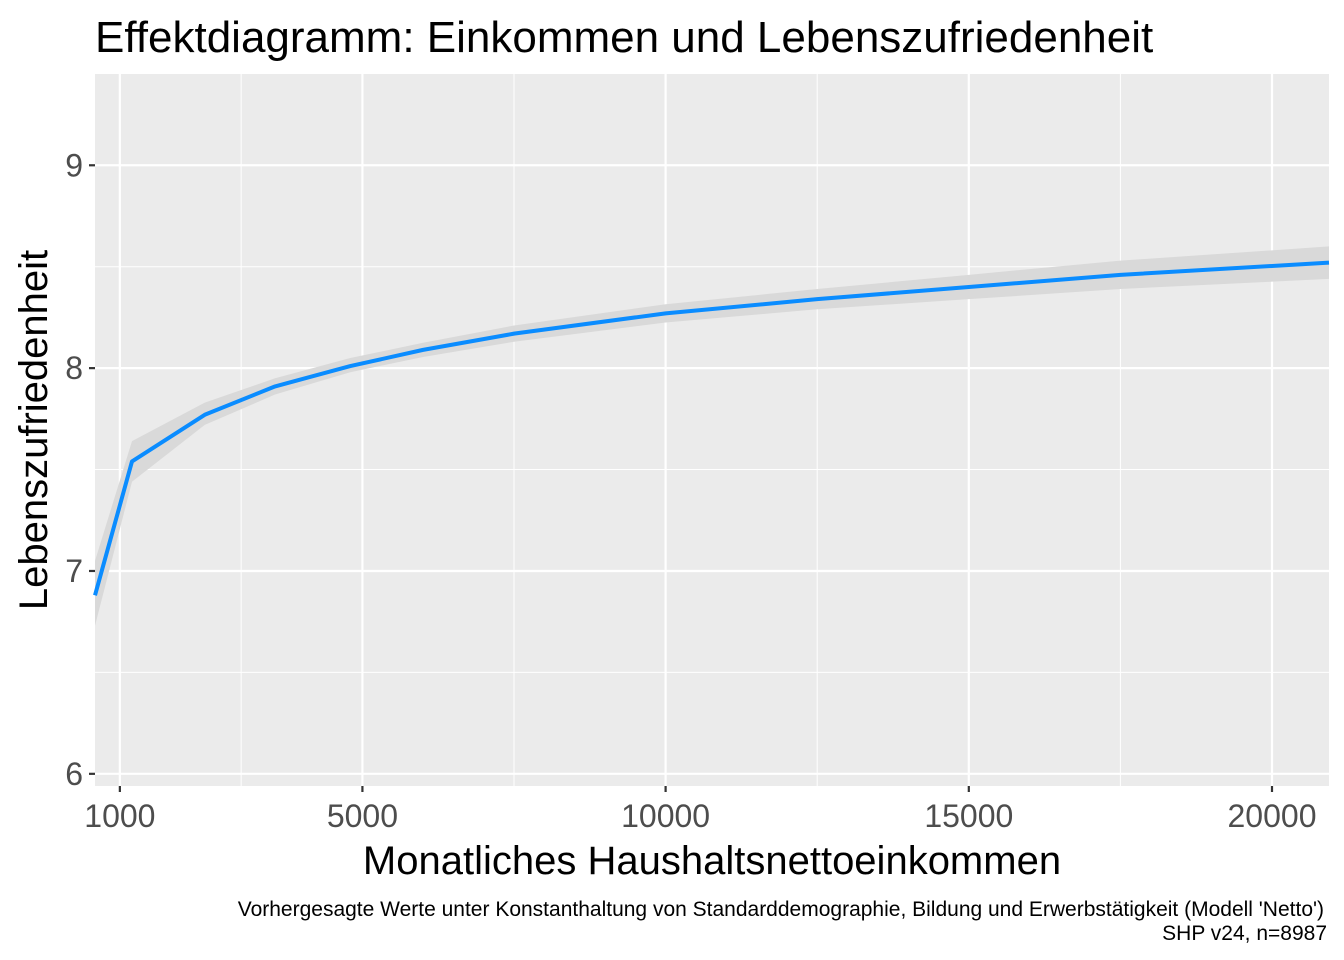 This screenshot has height=960, width=1344. What do you see at coordinates (74, 368) in the screenshot?
I see `y-tick-label: 8` at bounding box center [74, 368].